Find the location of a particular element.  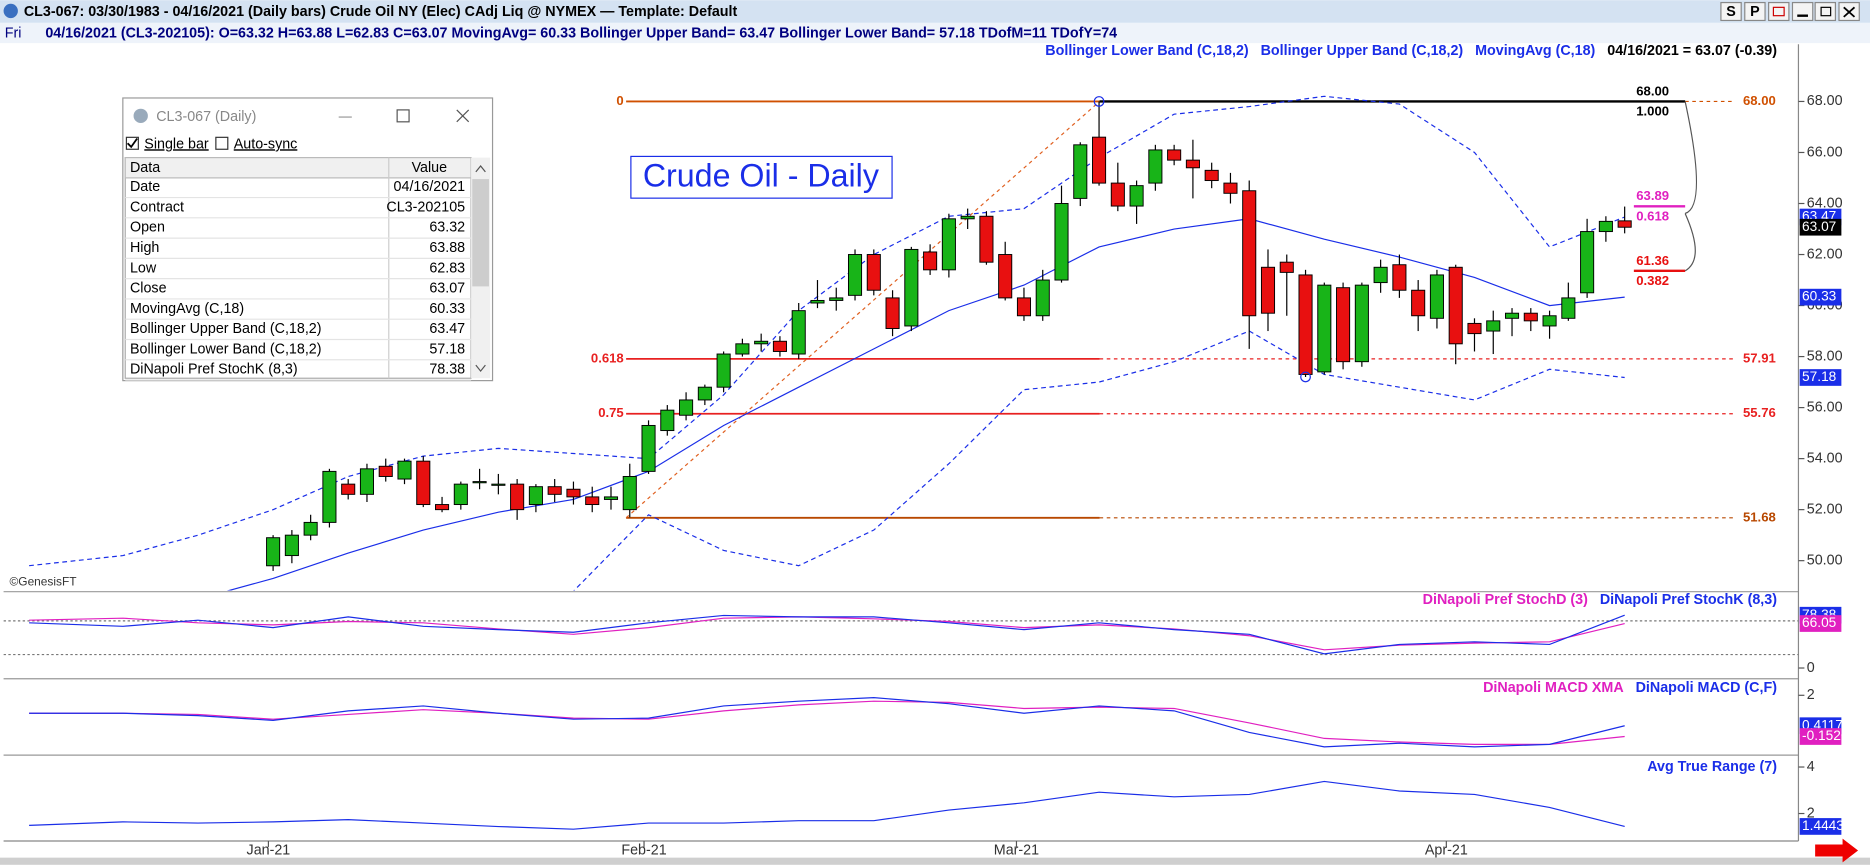

p-button is located at coordinates (1755, 11).